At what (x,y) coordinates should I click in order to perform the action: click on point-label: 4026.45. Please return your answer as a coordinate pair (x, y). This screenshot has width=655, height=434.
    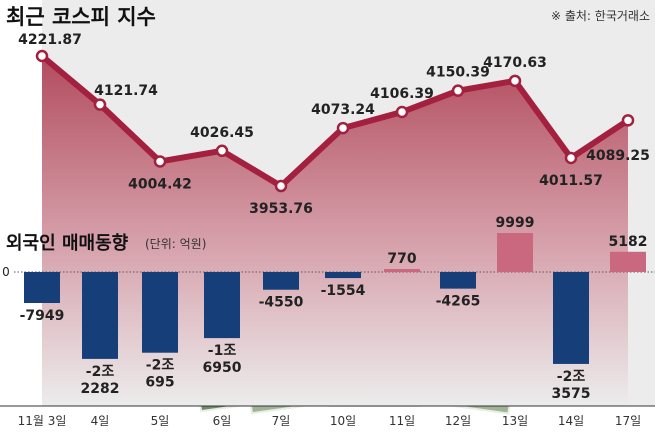
    Looking at the image, I should click on (222, 133).